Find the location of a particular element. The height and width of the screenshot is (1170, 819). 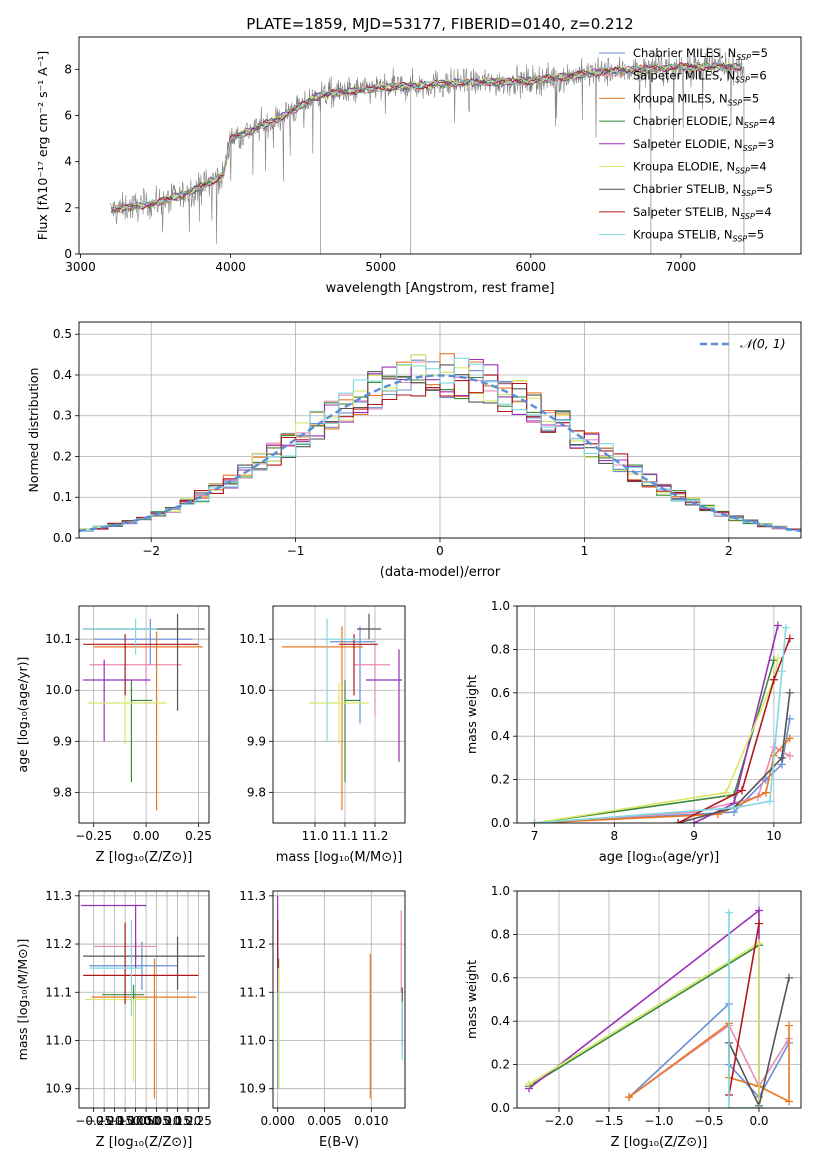

residual-histogram-line is located at coordinates (440, 452).